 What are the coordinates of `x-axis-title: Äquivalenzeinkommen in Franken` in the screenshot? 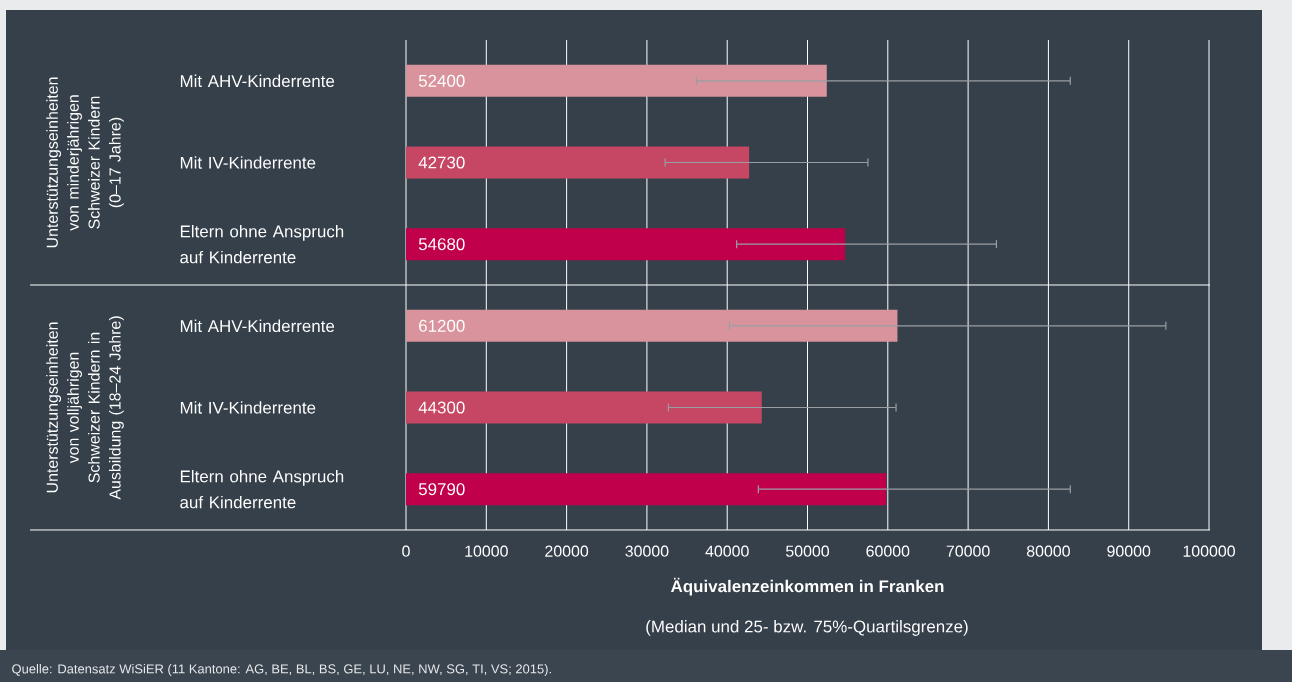 It's located at (807, 586).